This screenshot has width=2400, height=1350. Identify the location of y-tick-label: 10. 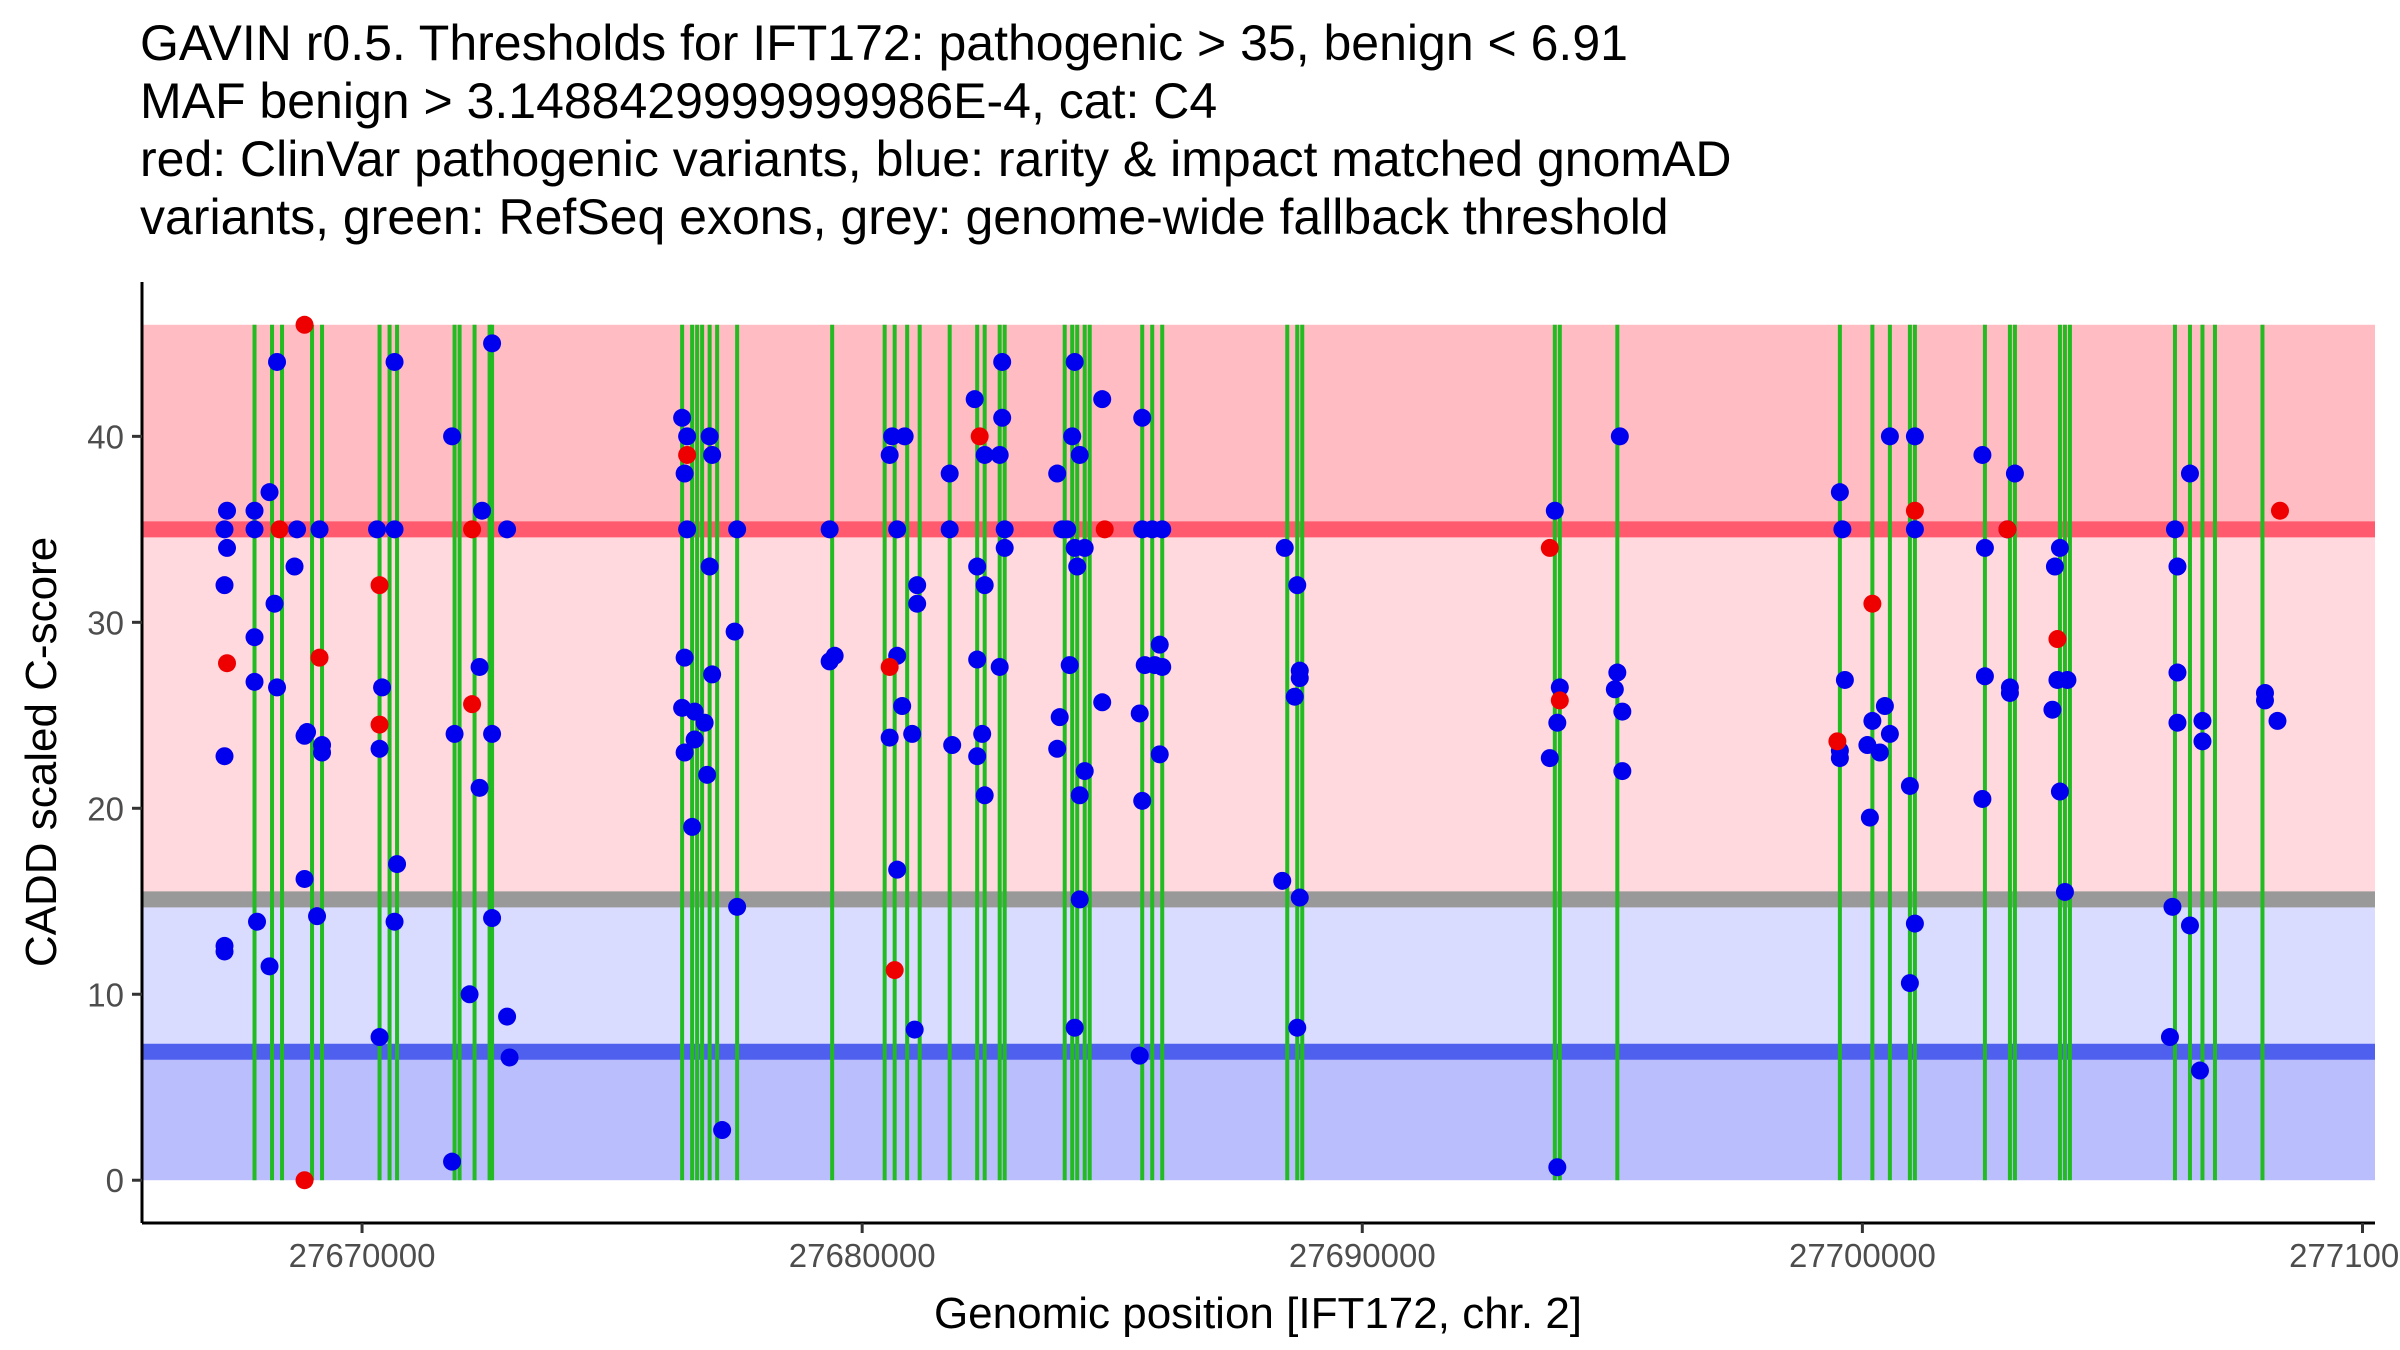
(105, 994).